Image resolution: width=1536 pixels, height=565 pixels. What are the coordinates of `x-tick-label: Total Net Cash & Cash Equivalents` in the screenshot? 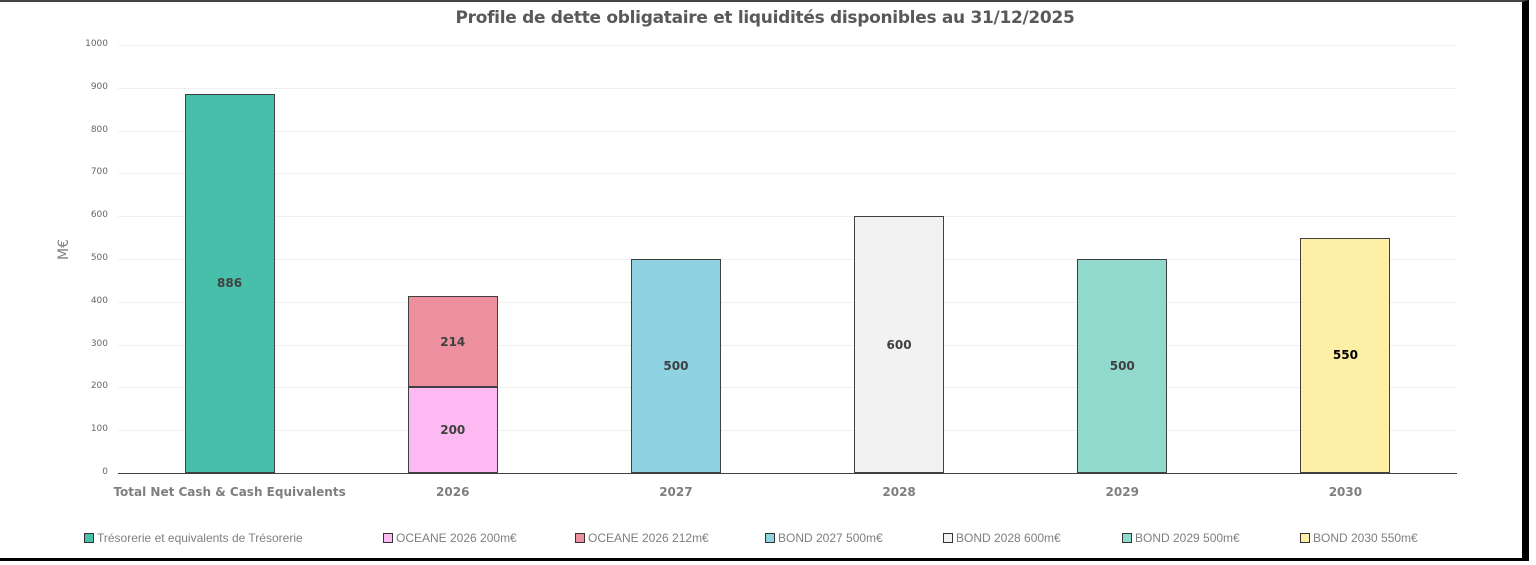 It's located at (229, 492).